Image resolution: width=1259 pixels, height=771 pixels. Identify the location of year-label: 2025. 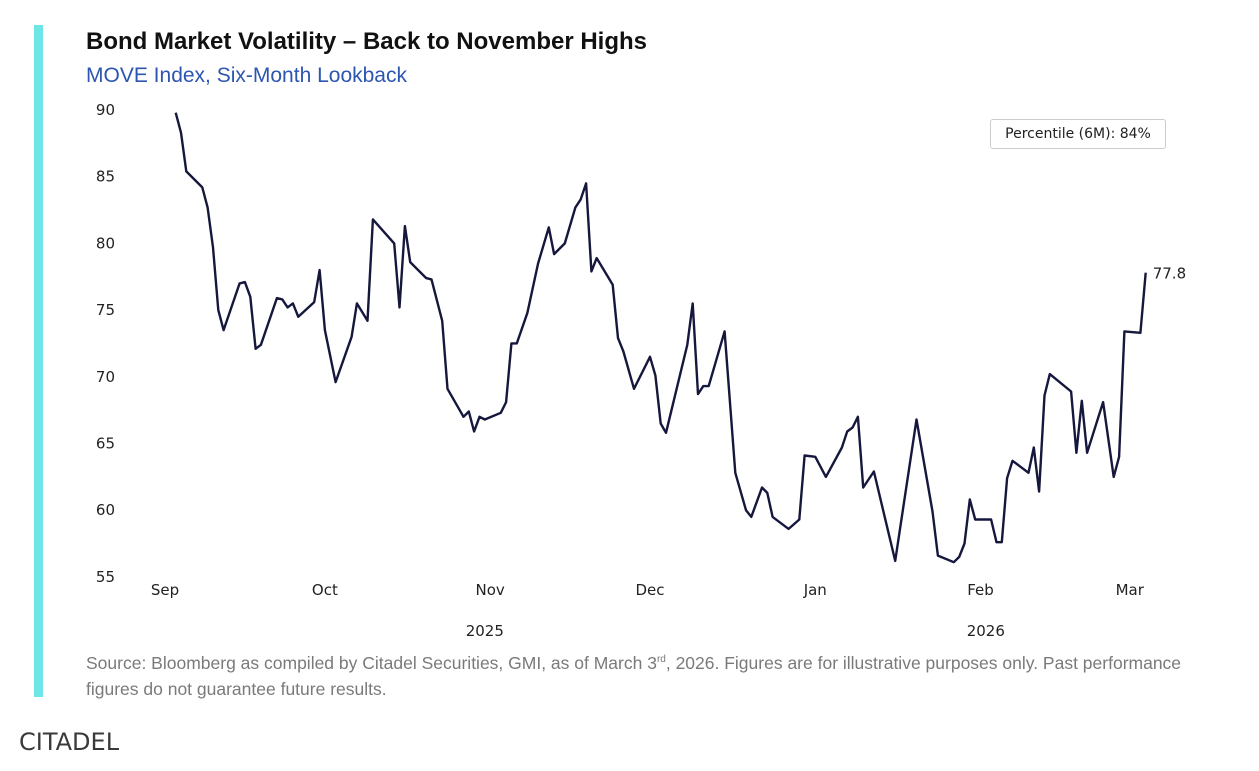
(485, 631).